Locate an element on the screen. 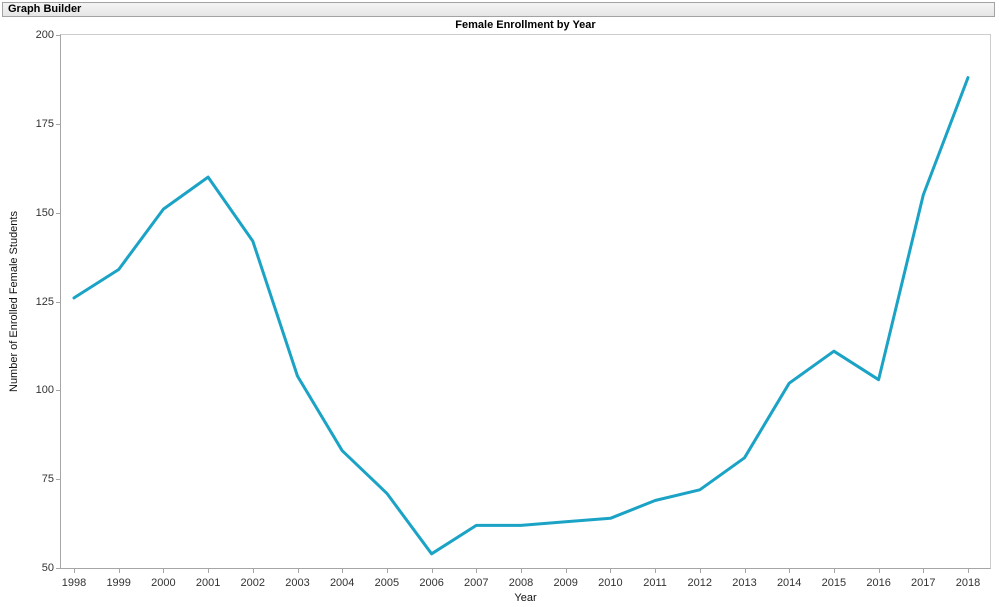 The width and height of the screenshot is (999, 607). y-tick-label: 50 is located at coordinates (47, 568).